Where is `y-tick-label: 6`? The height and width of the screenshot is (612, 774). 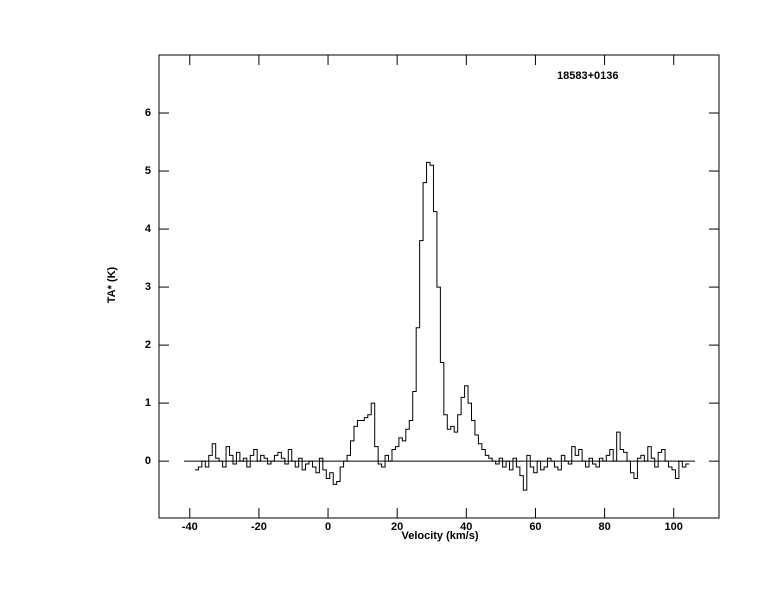
y-tick-label: 6 is located at coordinates (148, 113).